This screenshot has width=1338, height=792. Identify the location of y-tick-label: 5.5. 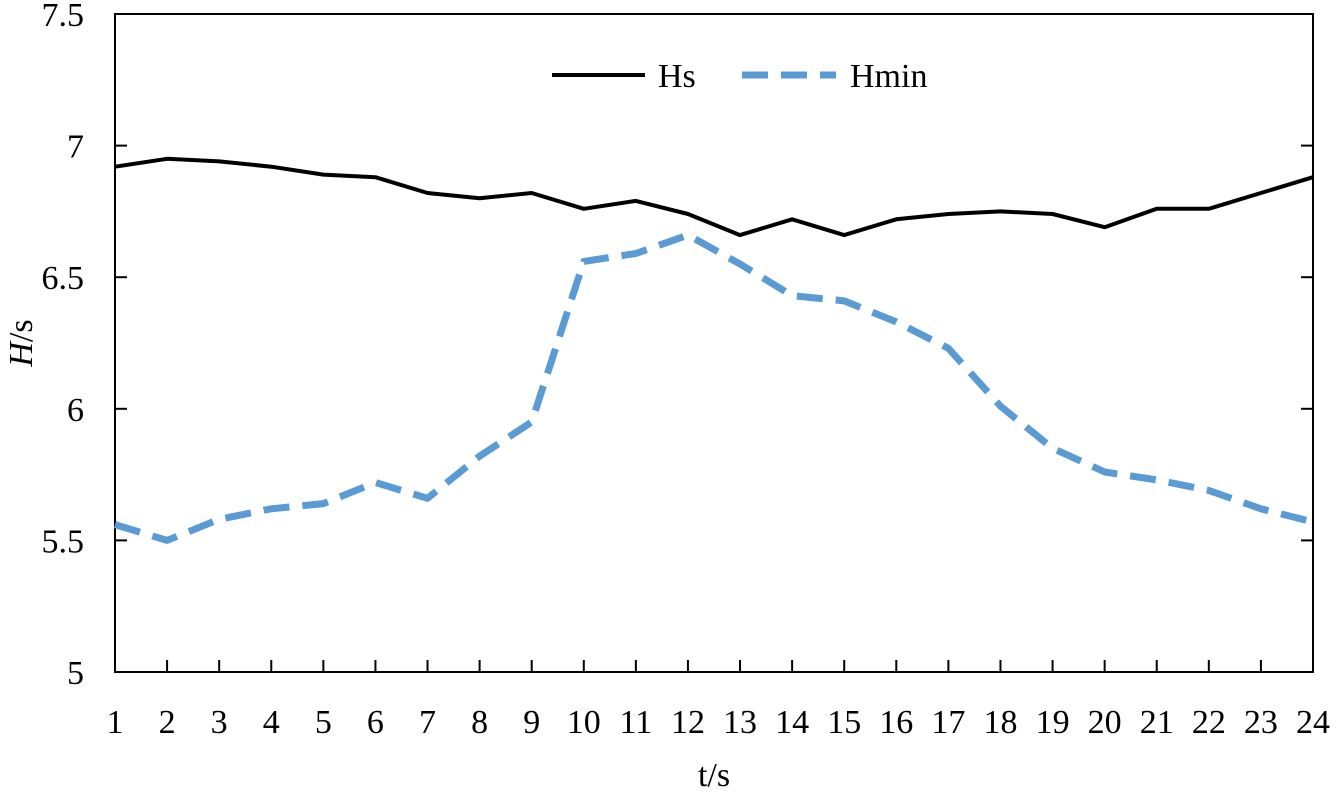
(63, 541).